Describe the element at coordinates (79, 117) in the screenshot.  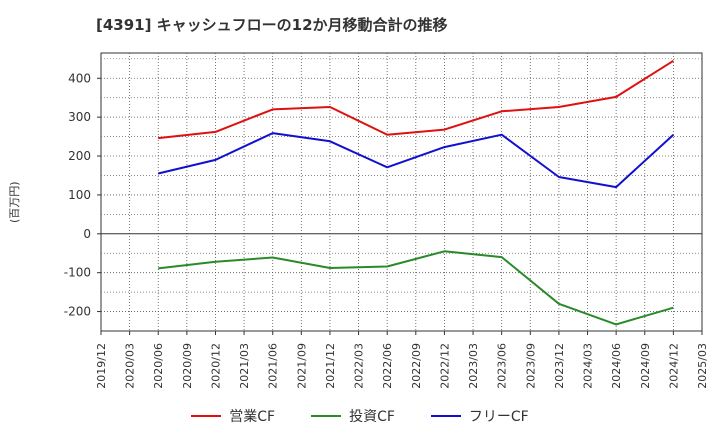
I see `y-tick-label: 300` at that location.